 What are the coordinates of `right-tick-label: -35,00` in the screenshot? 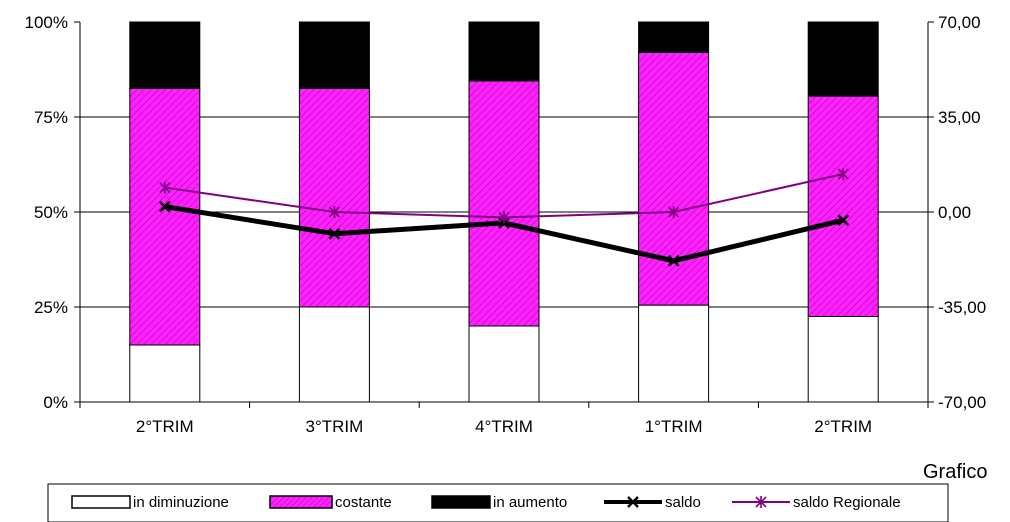 It's located at (962, 307).